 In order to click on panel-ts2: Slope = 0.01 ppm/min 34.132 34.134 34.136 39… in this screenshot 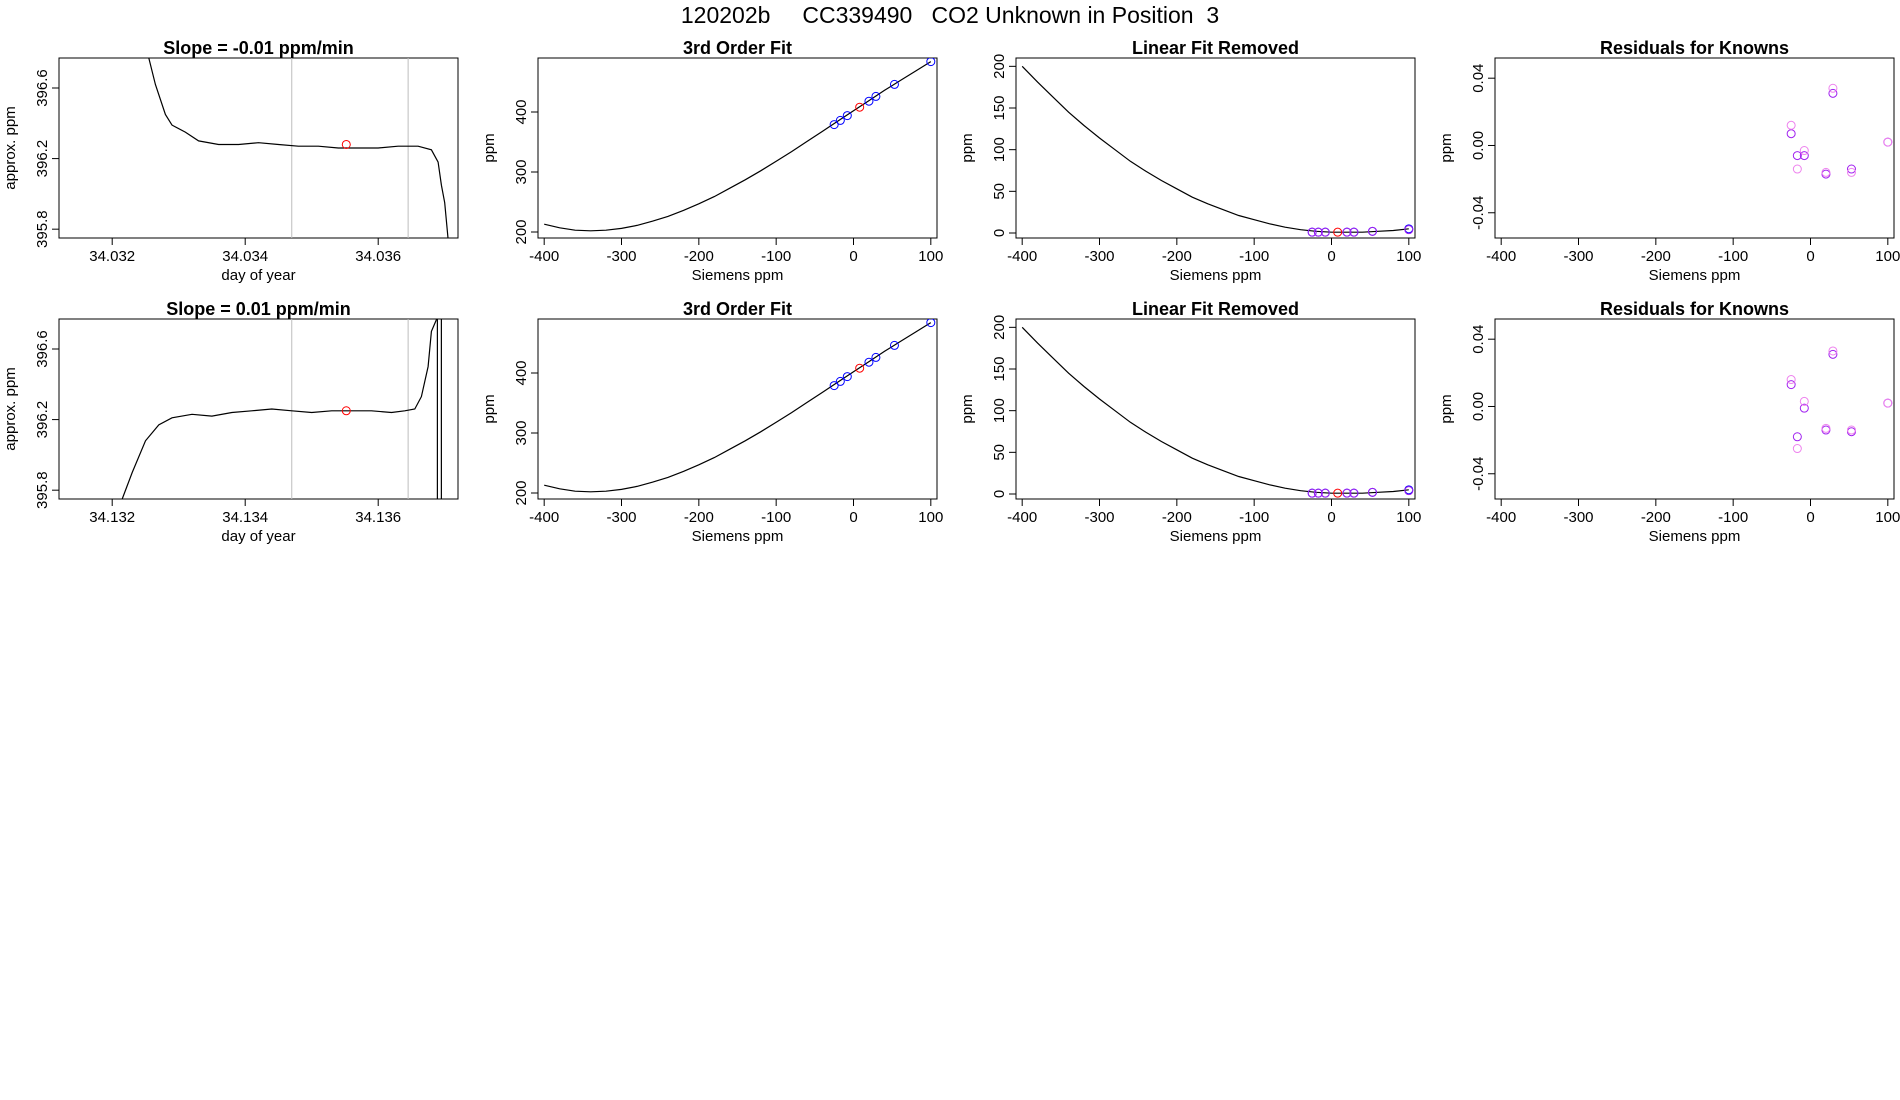, I will do `click(230, 422)`.